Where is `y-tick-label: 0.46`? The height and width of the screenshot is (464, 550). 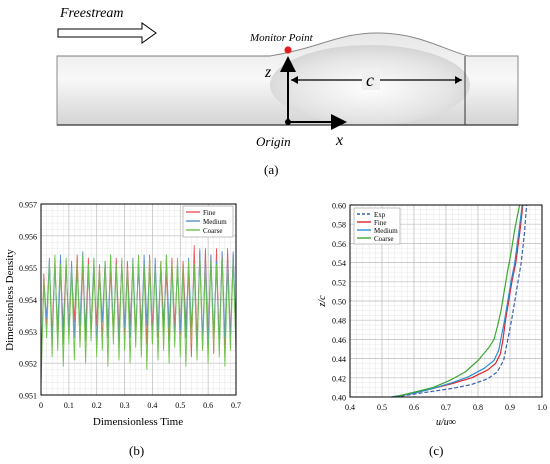
y-tick-label: 0.46 is located at coordinates (339, 340).